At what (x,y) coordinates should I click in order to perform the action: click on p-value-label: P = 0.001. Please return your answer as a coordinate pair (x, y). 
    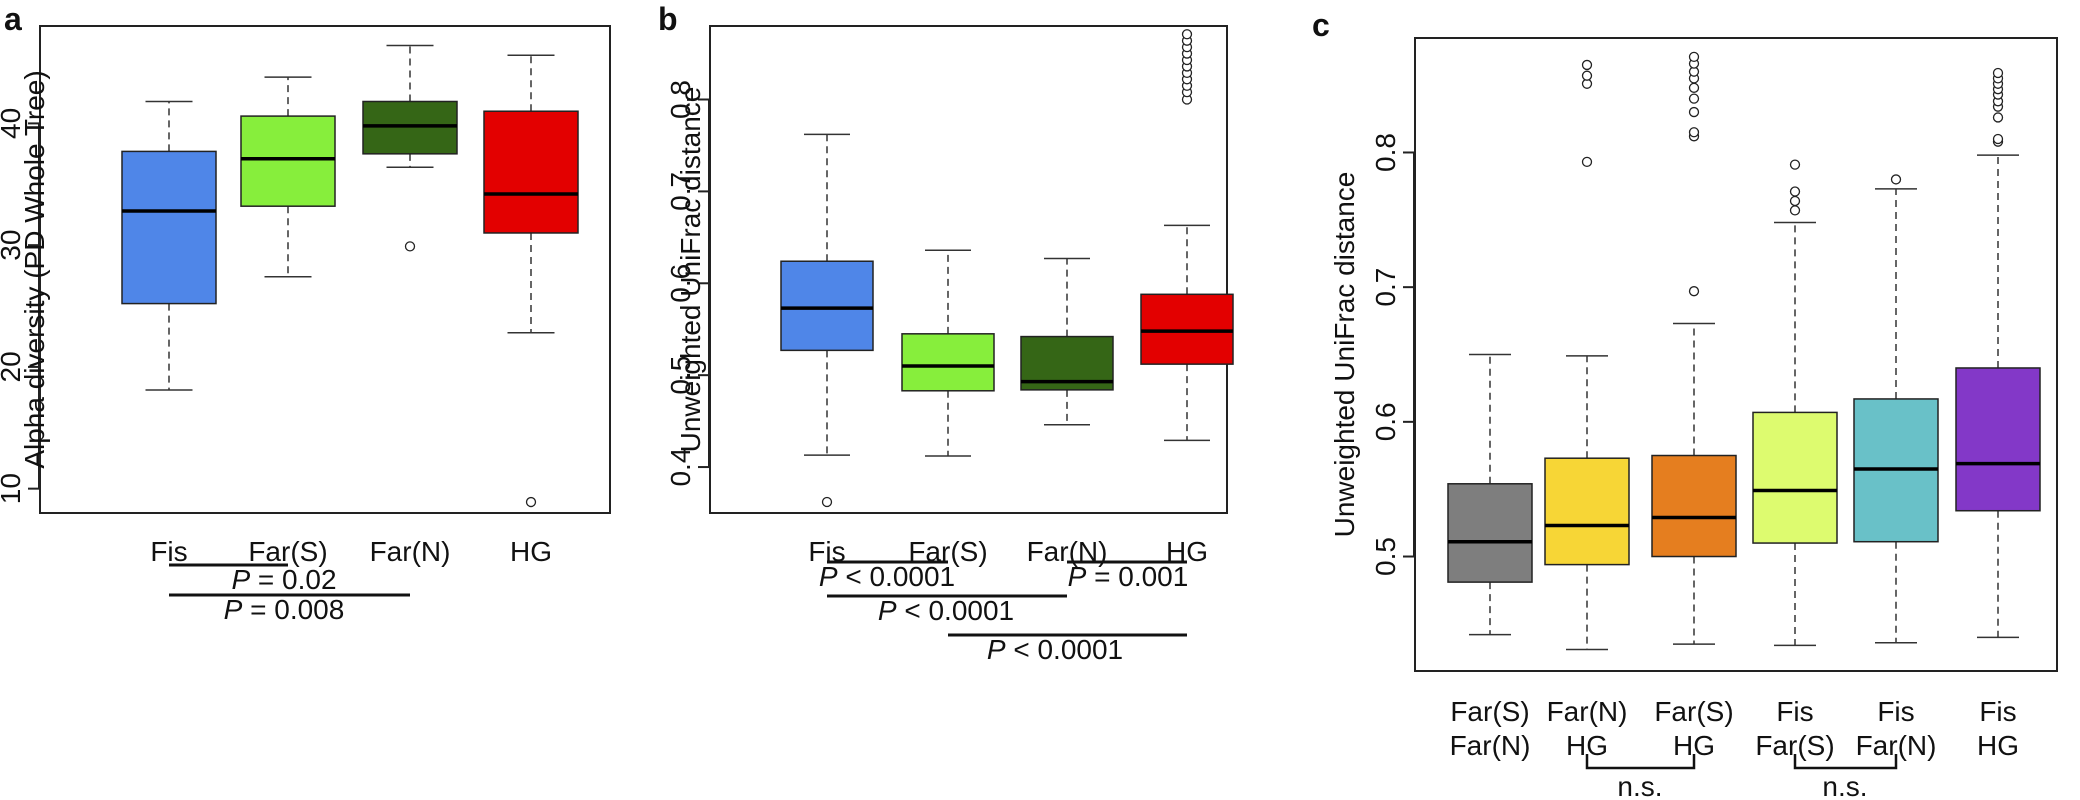
    Looking at the image, I should click on (1128, 576).